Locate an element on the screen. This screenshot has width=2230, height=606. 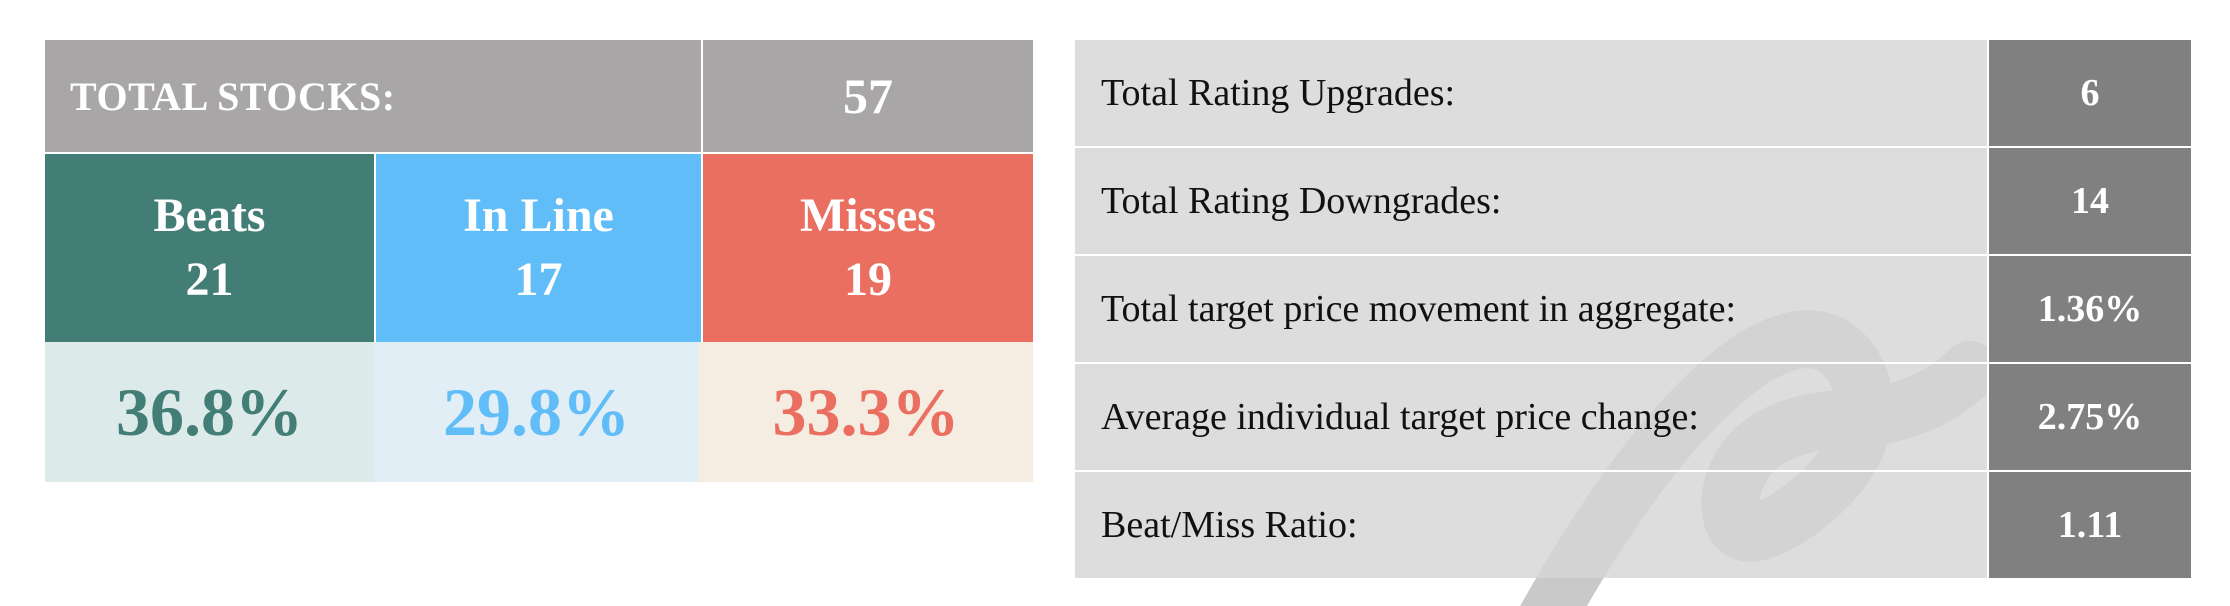
rating-upgrades-label: Total Rating Upgrades: is located at coordinates (1531, 93).